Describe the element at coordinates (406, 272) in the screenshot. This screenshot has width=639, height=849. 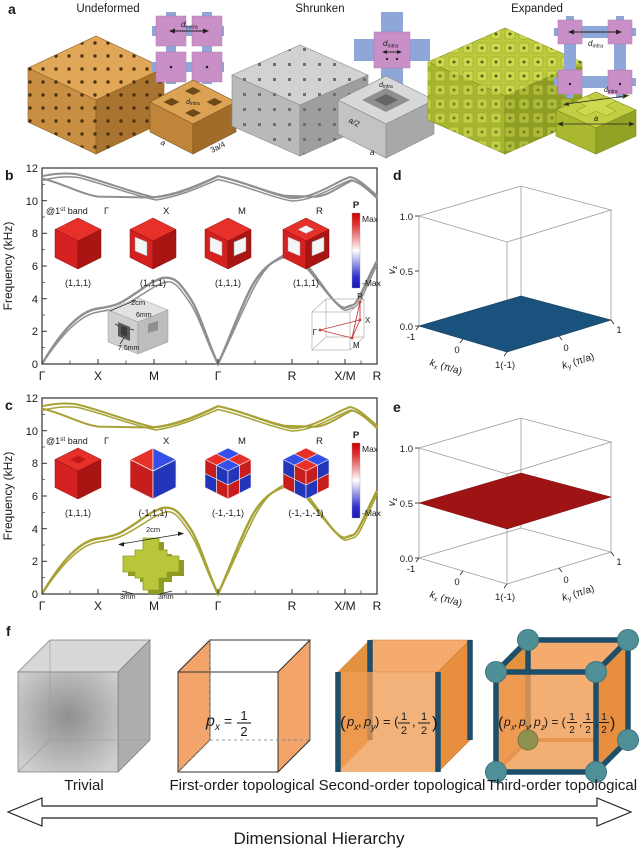
I see `z-tick-labels: 0.0 0.5 1.0` at that location.